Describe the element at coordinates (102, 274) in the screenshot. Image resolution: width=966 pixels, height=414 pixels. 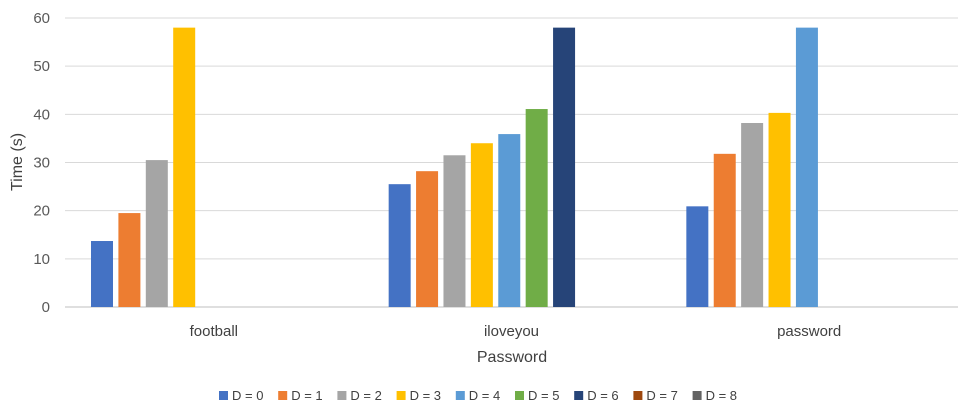
I see `bar-football-d0` at that location.